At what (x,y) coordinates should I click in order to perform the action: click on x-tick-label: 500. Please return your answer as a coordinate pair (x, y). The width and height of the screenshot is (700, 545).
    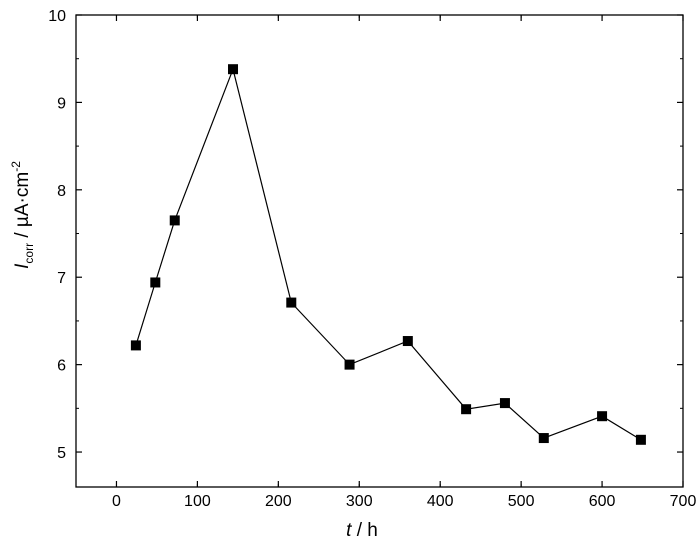
    Looking at the image, I should click on (521, 501).